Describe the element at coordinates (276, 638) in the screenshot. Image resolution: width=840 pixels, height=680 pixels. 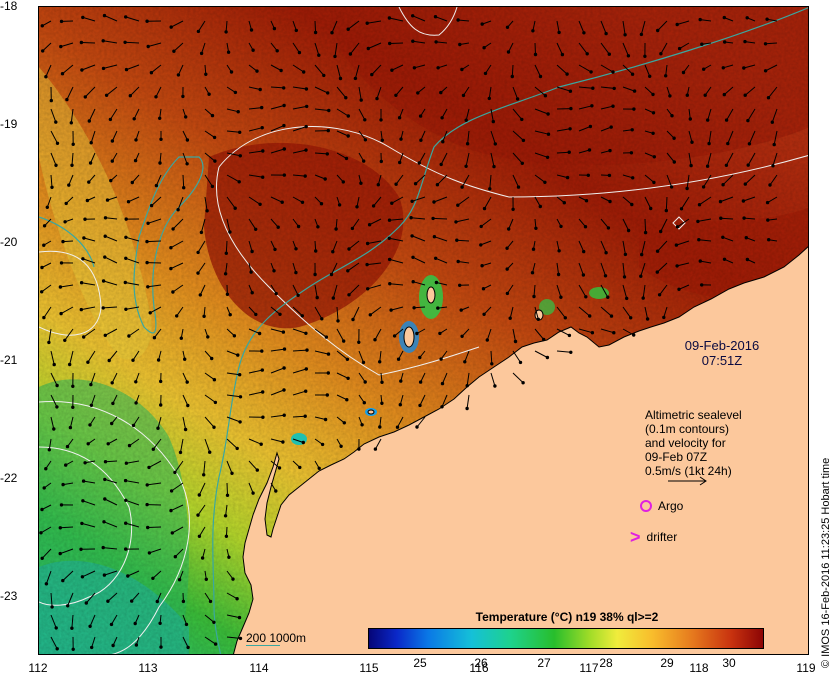
I see `isobath-legend: 200 1000m` at that location.